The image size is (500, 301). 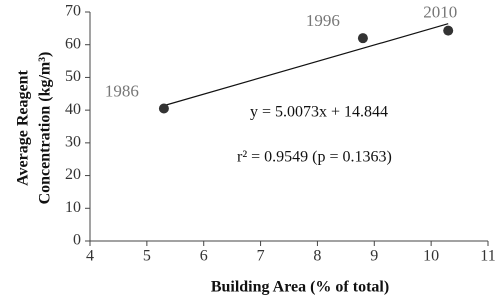 I want to click on y-tick-label: 30, so click(x=73, y=142).